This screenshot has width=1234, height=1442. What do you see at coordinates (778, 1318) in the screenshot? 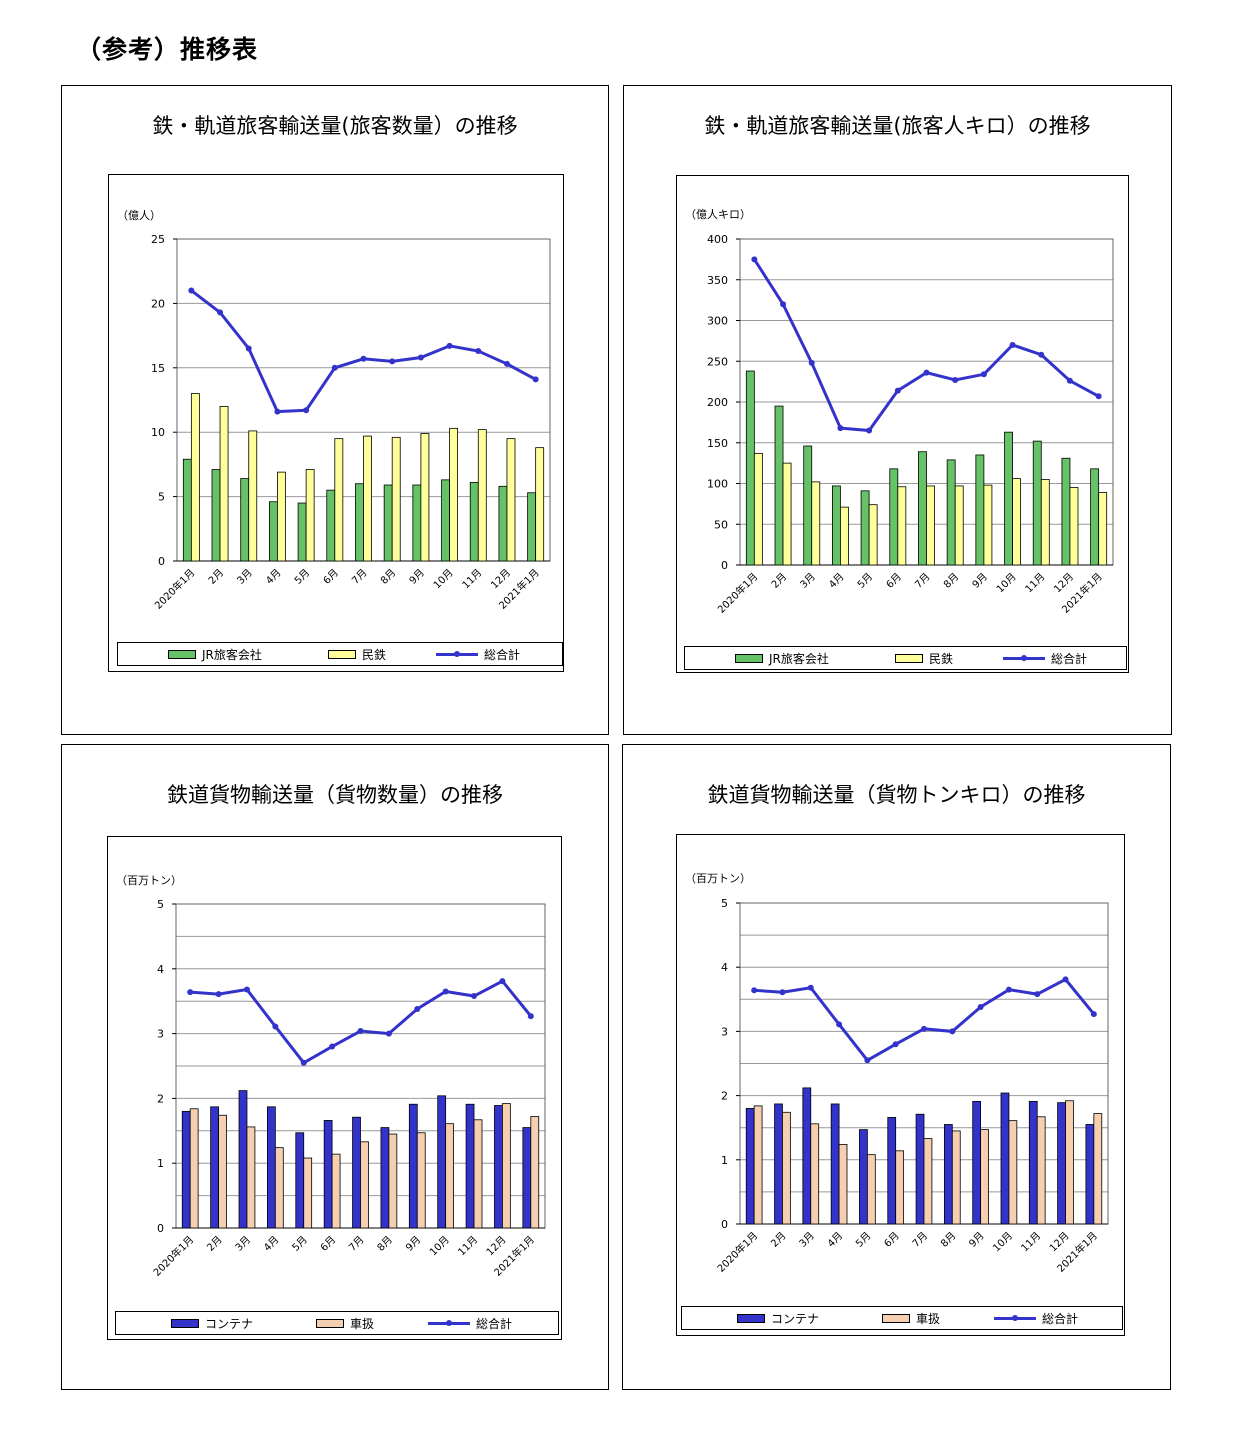
I see `legend-item-container: コンテナ` at bounding box center [778, 1318].